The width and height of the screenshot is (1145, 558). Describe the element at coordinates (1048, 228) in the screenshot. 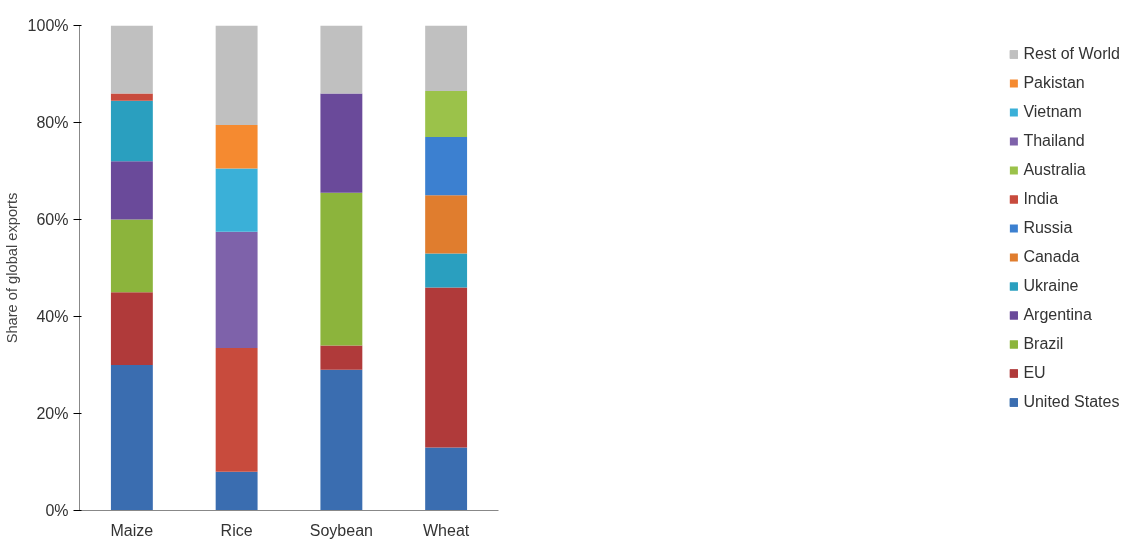

I see `legend-label: Russia` at that location.